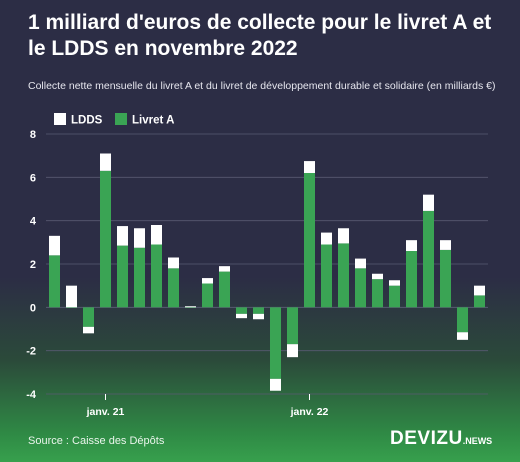 This screenshot has width=520, height=462. What do you see at coordinates (31, 395) in the screenshot?
I see `y-tick-label: -4` at bounding box center [31, 395].